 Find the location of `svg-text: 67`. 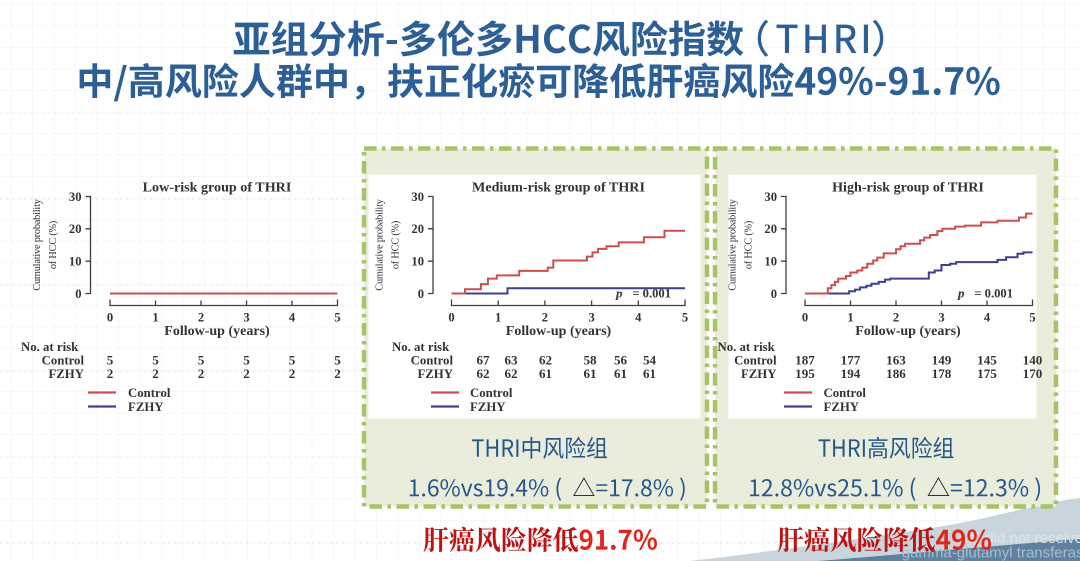

svg-text: 67 is located at coordinates (483, 360).